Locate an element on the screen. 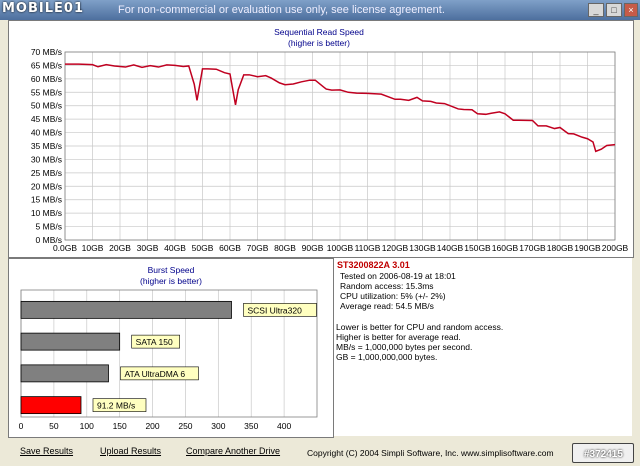  y-tick-label: 70 MB/s is located at coordinates (46, 52).